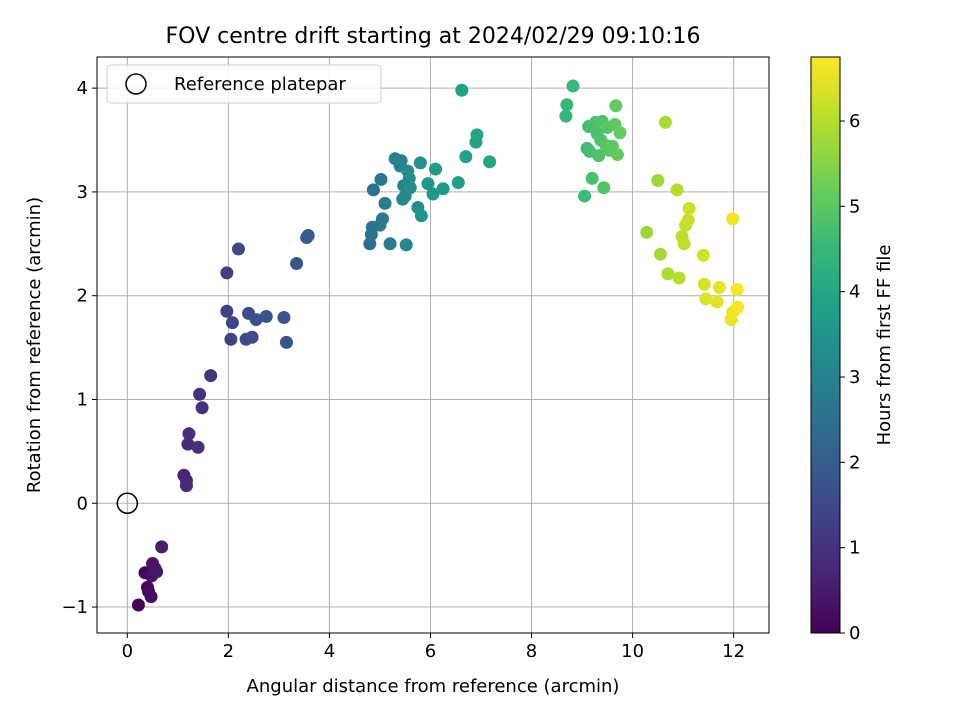 Image resolution: width=960 pixels, height=724 pixels. I want to click on legend: Reference platepar, so click(244, 84).